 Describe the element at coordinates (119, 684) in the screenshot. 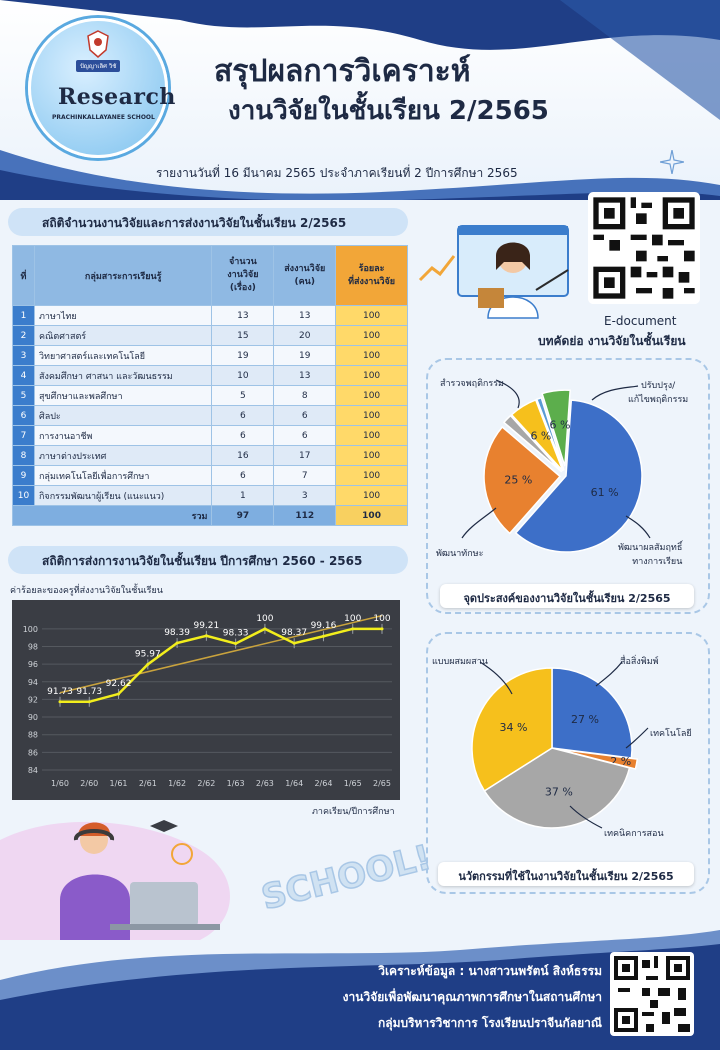

I see `data-label: 92.62` at that location.